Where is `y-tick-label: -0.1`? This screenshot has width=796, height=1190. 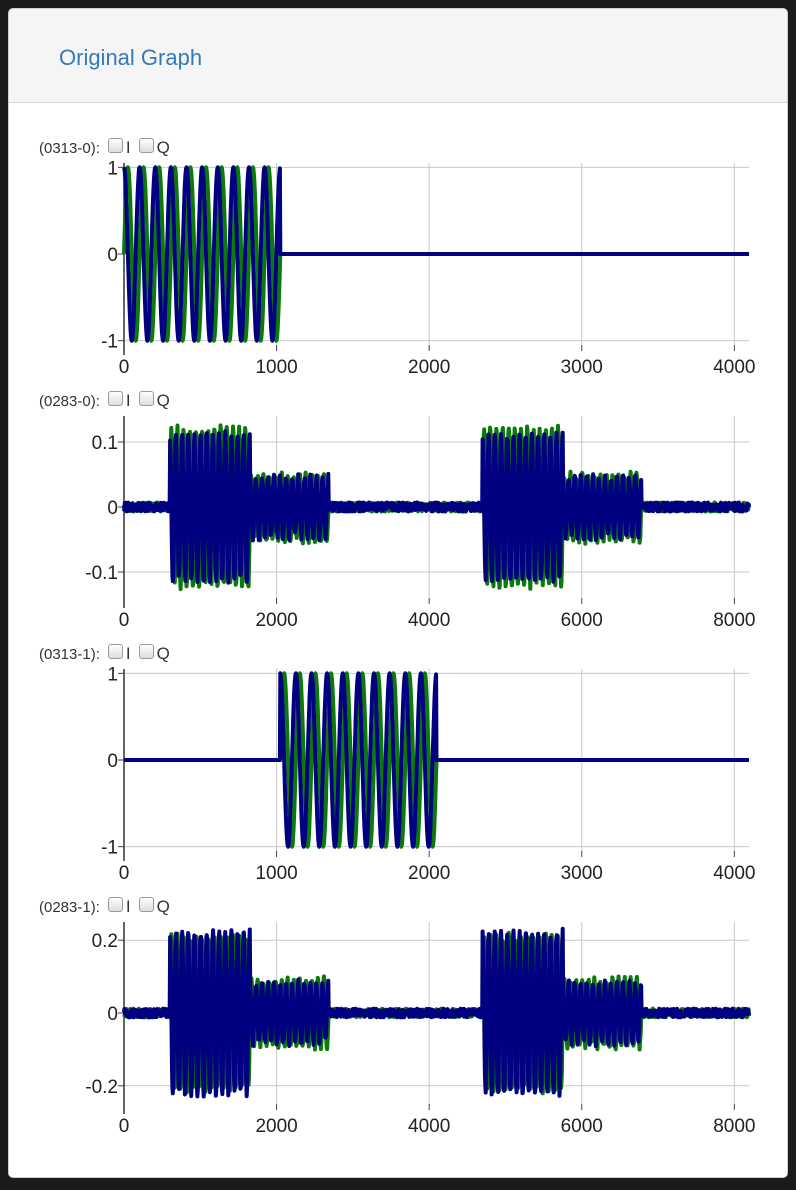 y-tick-label: -0.1 is located at coordinates (101, 573).